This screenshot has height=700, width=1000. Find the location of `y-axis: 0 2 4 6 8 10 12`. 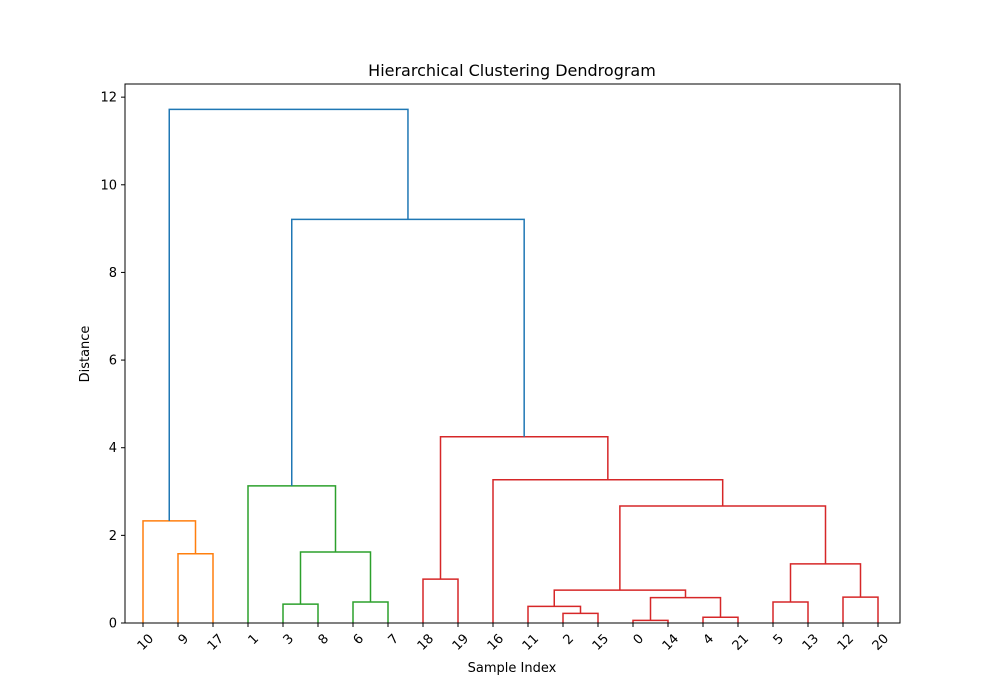

y-axis: 0 2 4 6 8 10 12 is located at coordinates (112, 361).